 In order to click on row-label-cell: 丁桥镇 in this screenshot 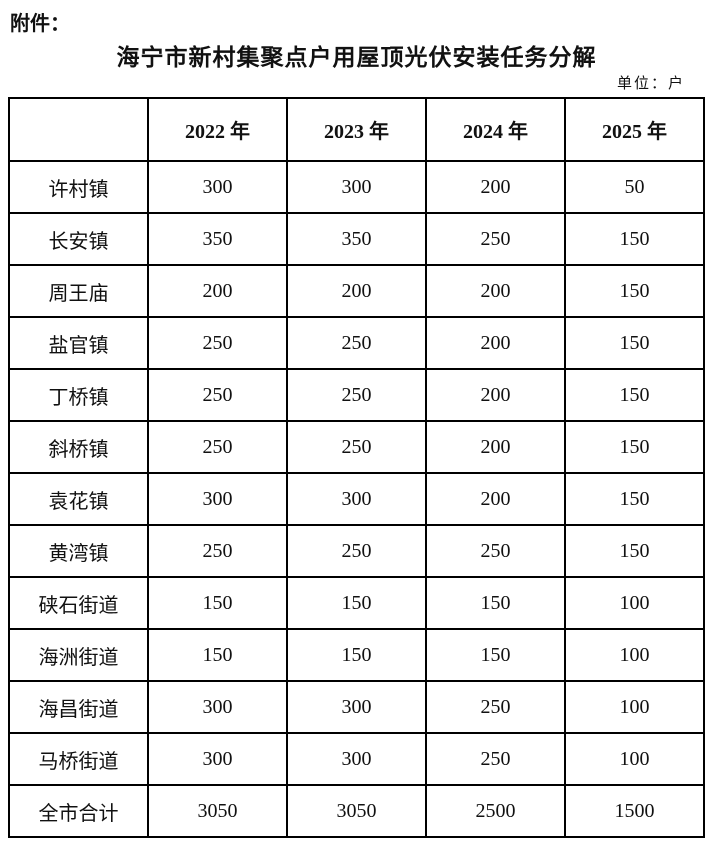, I will do `click(78, 395)`.